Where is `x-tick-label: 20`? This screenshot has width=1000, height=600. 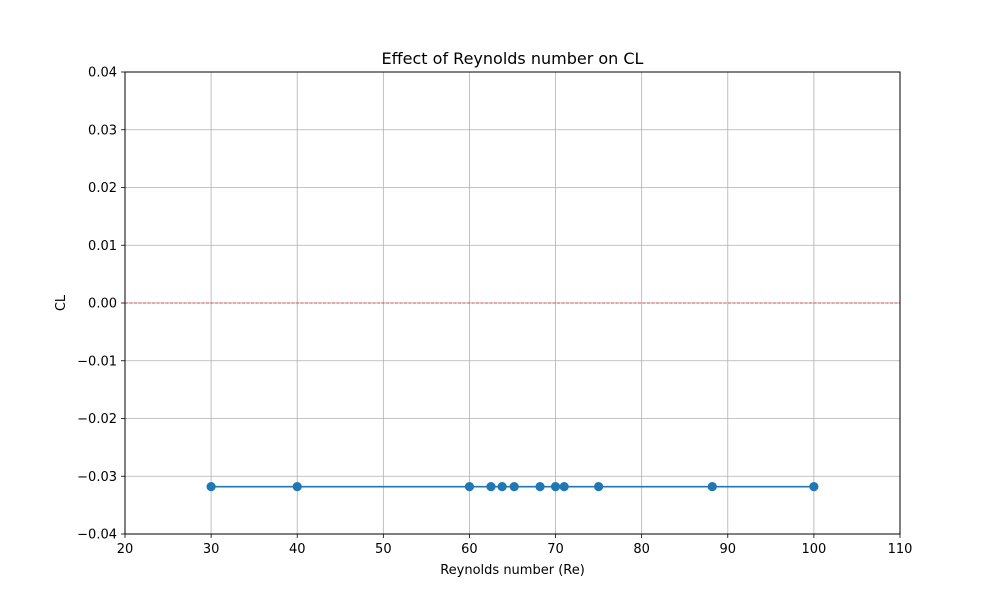 x-tick-label: 20 is located at coordinates (125, 549).